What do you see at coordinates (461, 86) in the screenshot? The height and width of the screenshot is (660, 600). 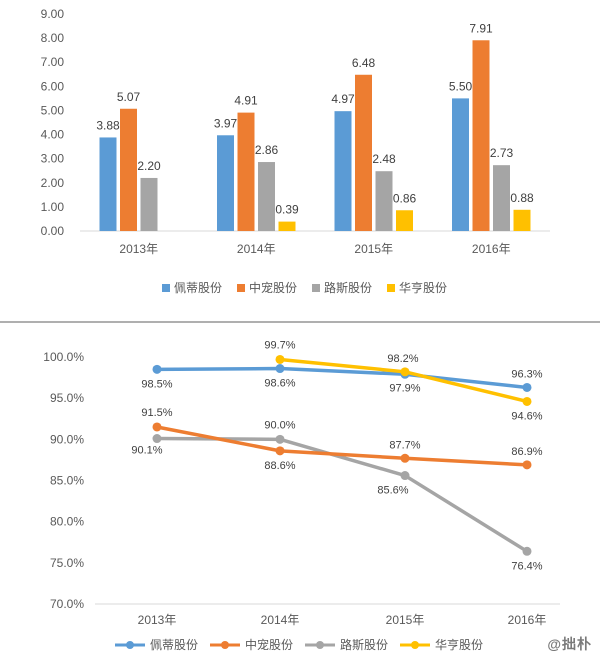 I see `bar-data-label: 5.50` at bounding box center [461, 86].